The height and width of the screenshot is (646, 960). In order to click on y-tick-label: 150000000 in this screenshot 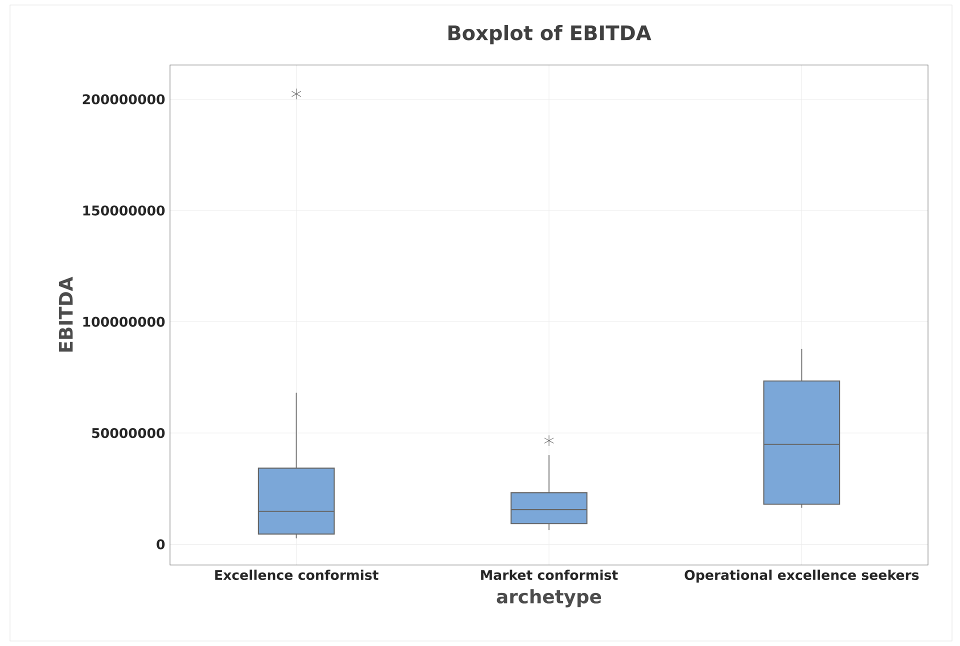, I will do `click(124, 210)`.